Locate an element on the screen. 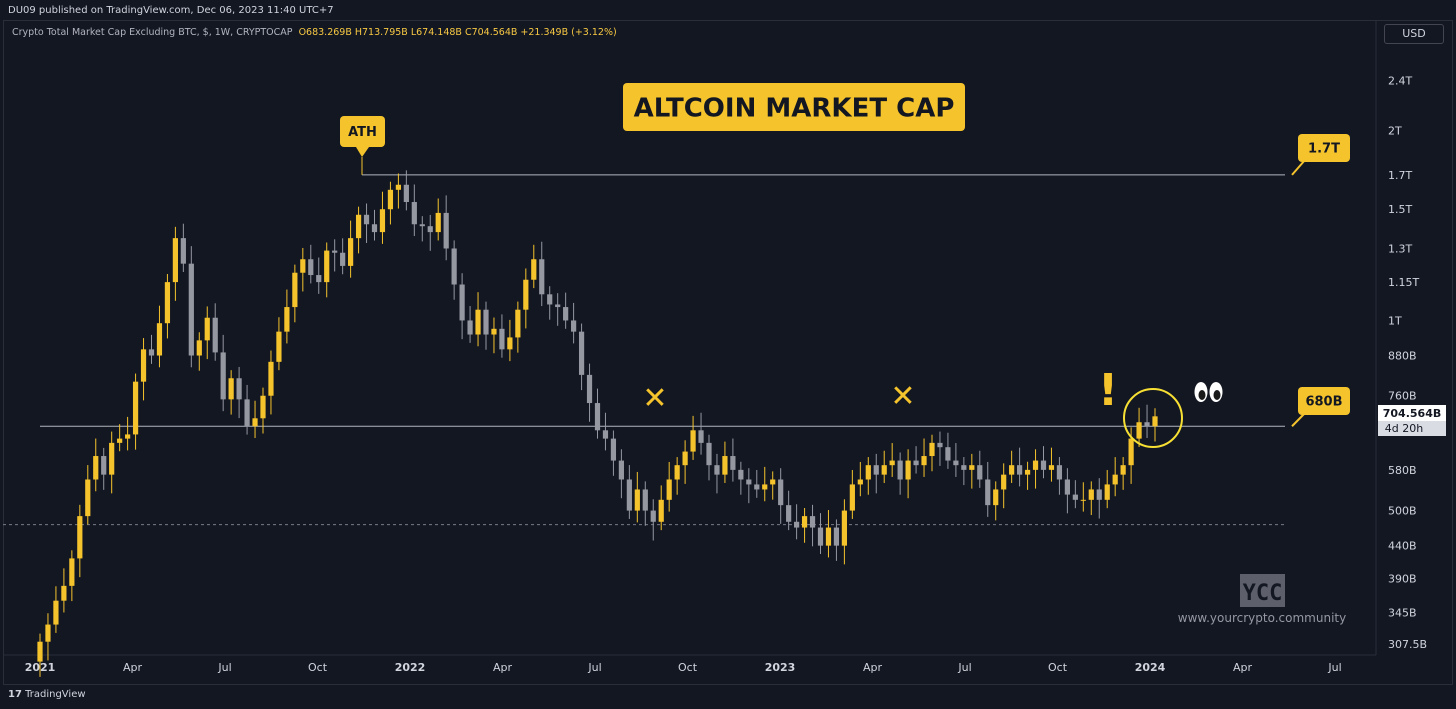  level-high-label-text: 1.7T is located at coordinates (1324, 149).